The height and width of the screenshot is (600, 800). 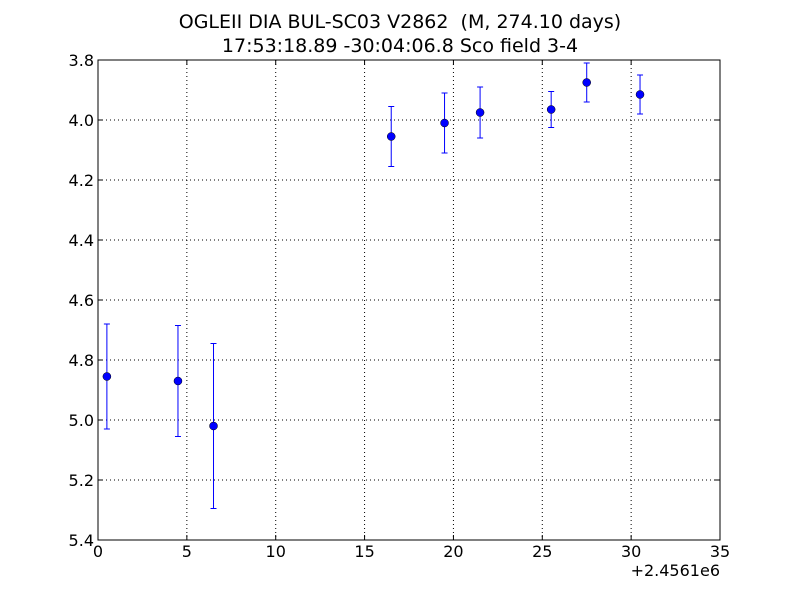 I want to click on y-tick-label: 4.0, so click(x=81, y=120).